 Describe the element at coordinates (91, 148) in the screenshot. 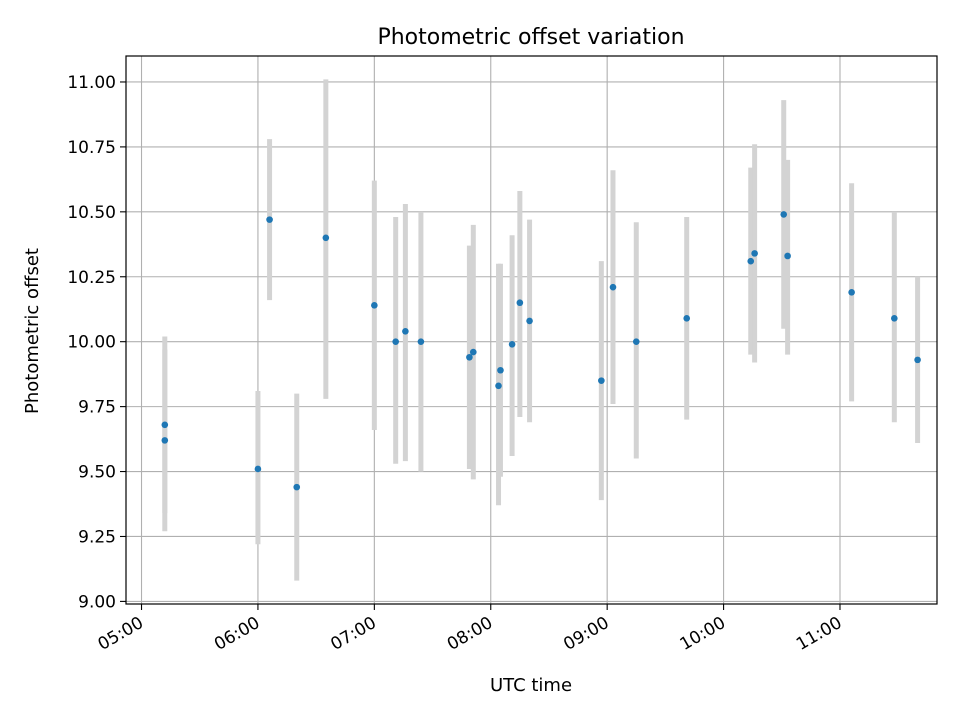

I see `y-tick-label: 10.75` at that location.